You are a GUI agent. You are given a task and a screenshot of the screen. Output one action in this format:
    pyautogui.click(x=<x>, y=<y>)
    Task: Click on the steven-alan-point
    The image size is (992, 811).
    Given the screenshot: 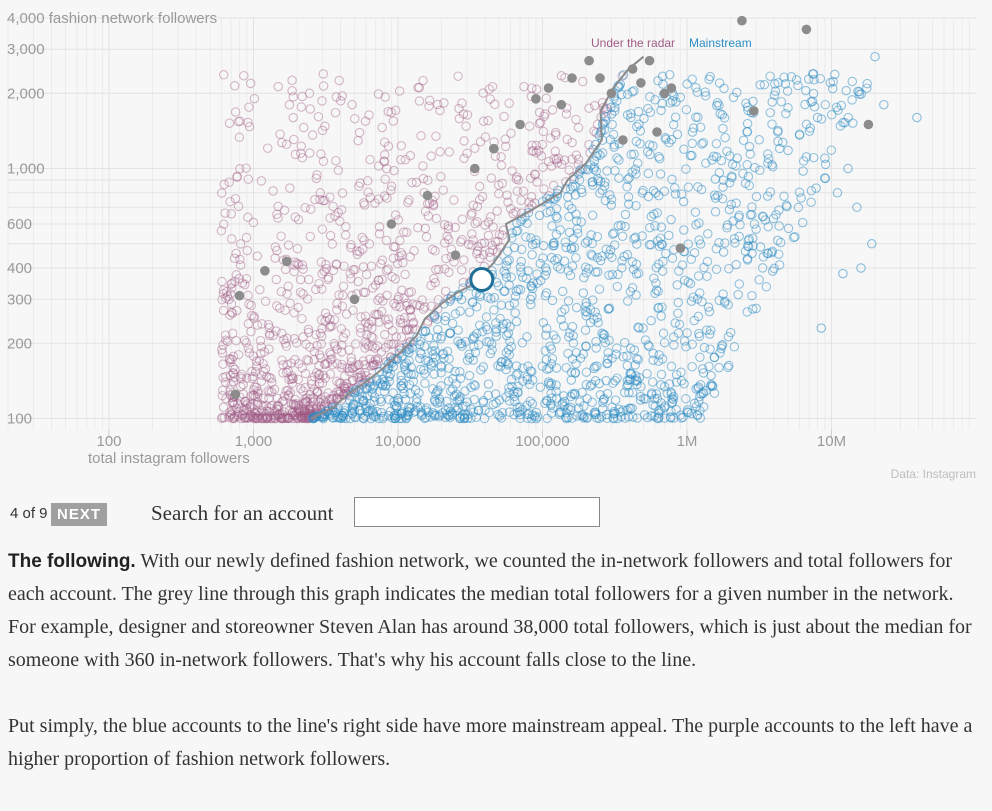 What is the action you would take?
    pyautogui.click(x=482, y=279)
    